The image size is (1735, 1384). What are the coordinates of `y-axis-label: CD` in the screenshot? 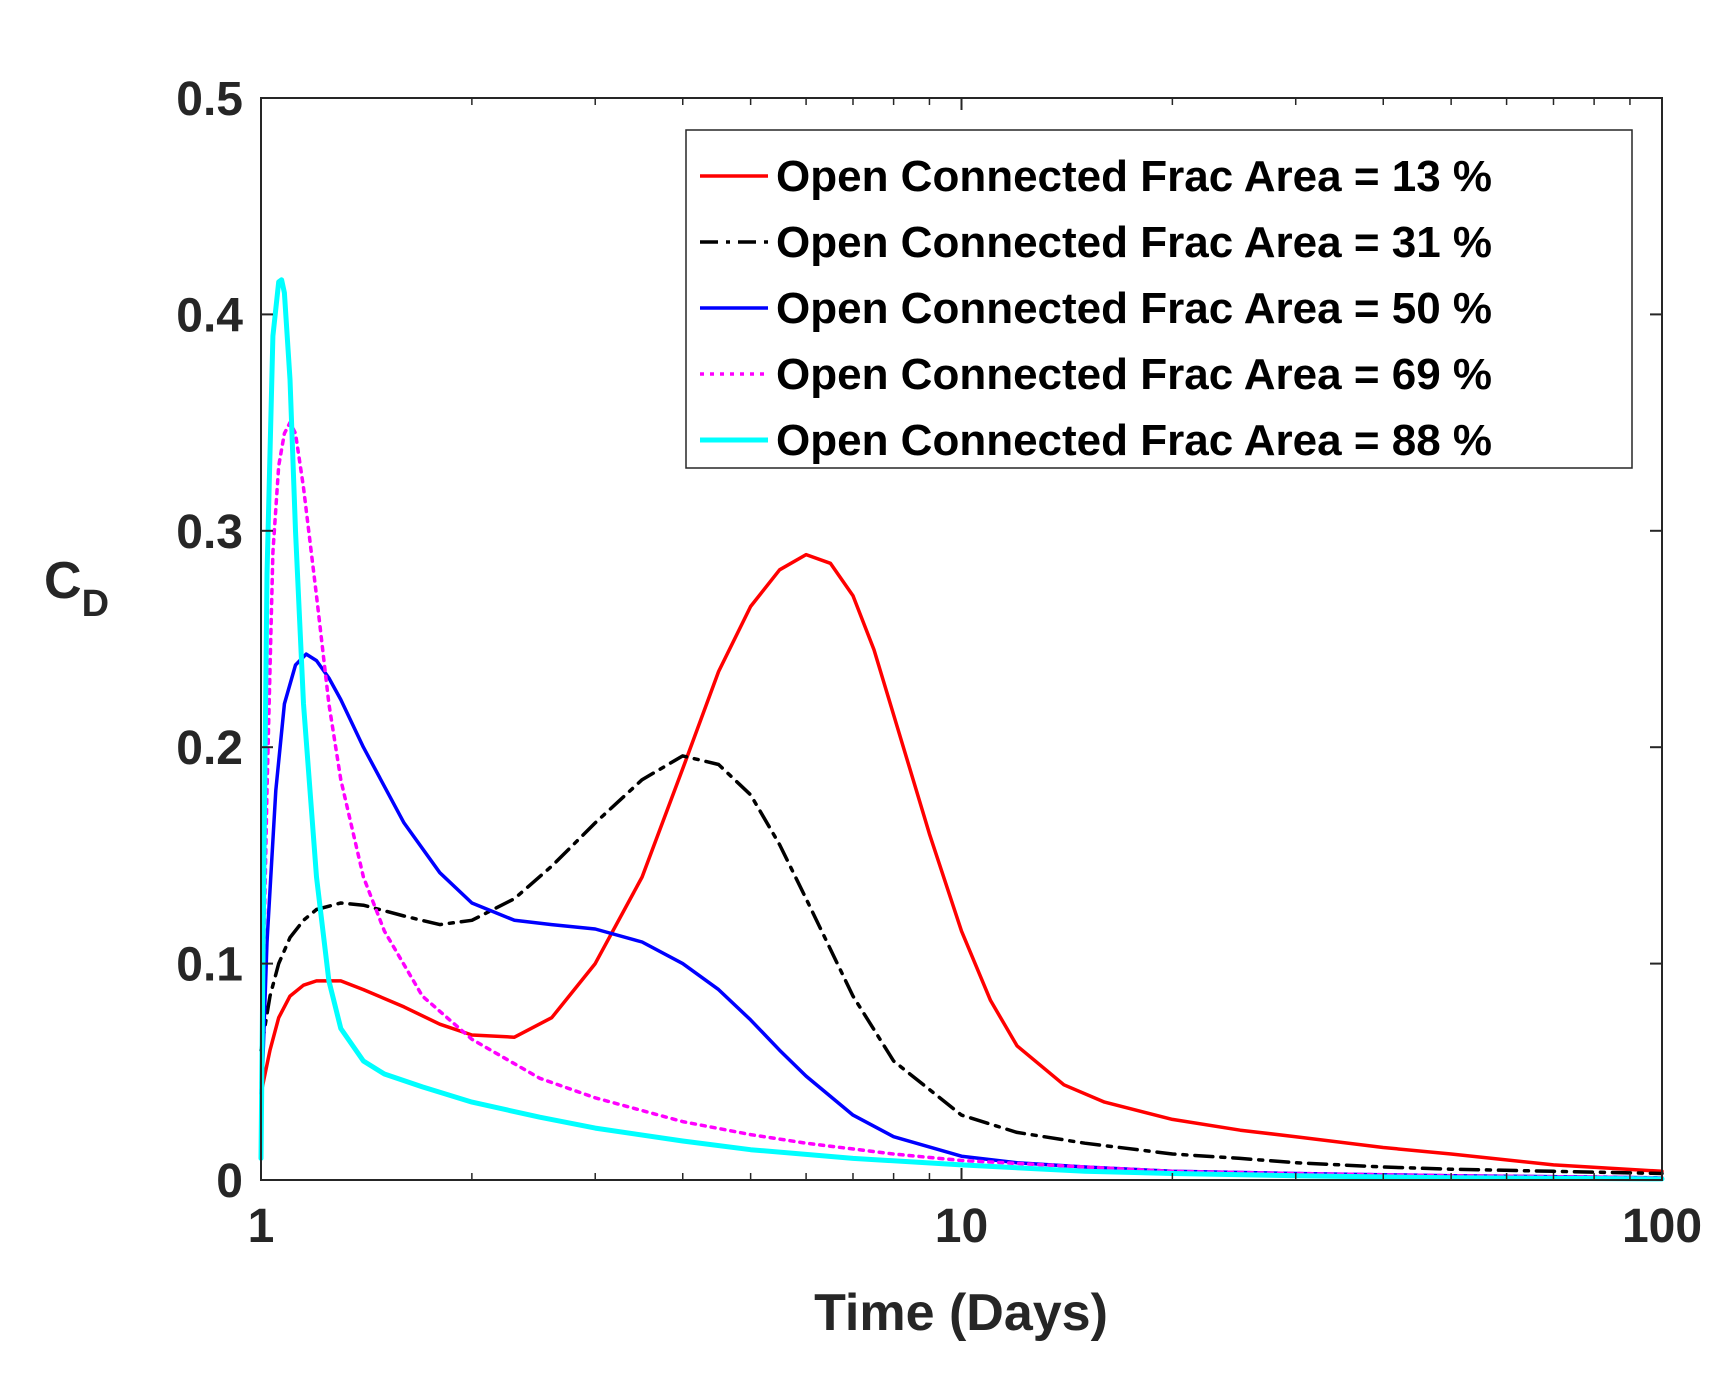 It's located at (76, 588).